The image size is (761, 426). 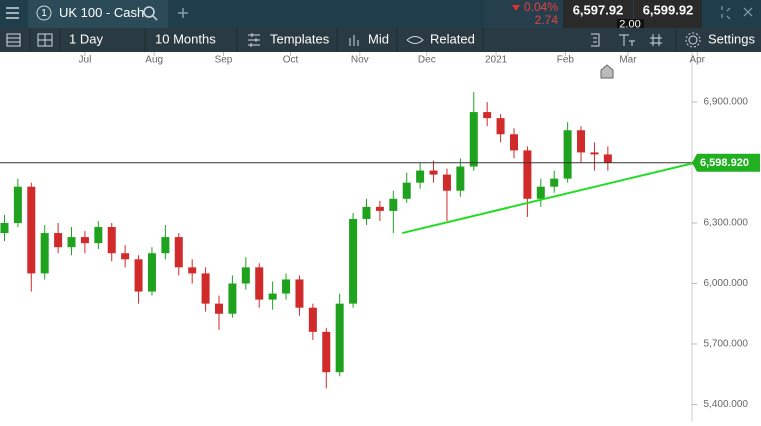 I want to click on x-tick-label: Oct, so click(x=291, y=60).